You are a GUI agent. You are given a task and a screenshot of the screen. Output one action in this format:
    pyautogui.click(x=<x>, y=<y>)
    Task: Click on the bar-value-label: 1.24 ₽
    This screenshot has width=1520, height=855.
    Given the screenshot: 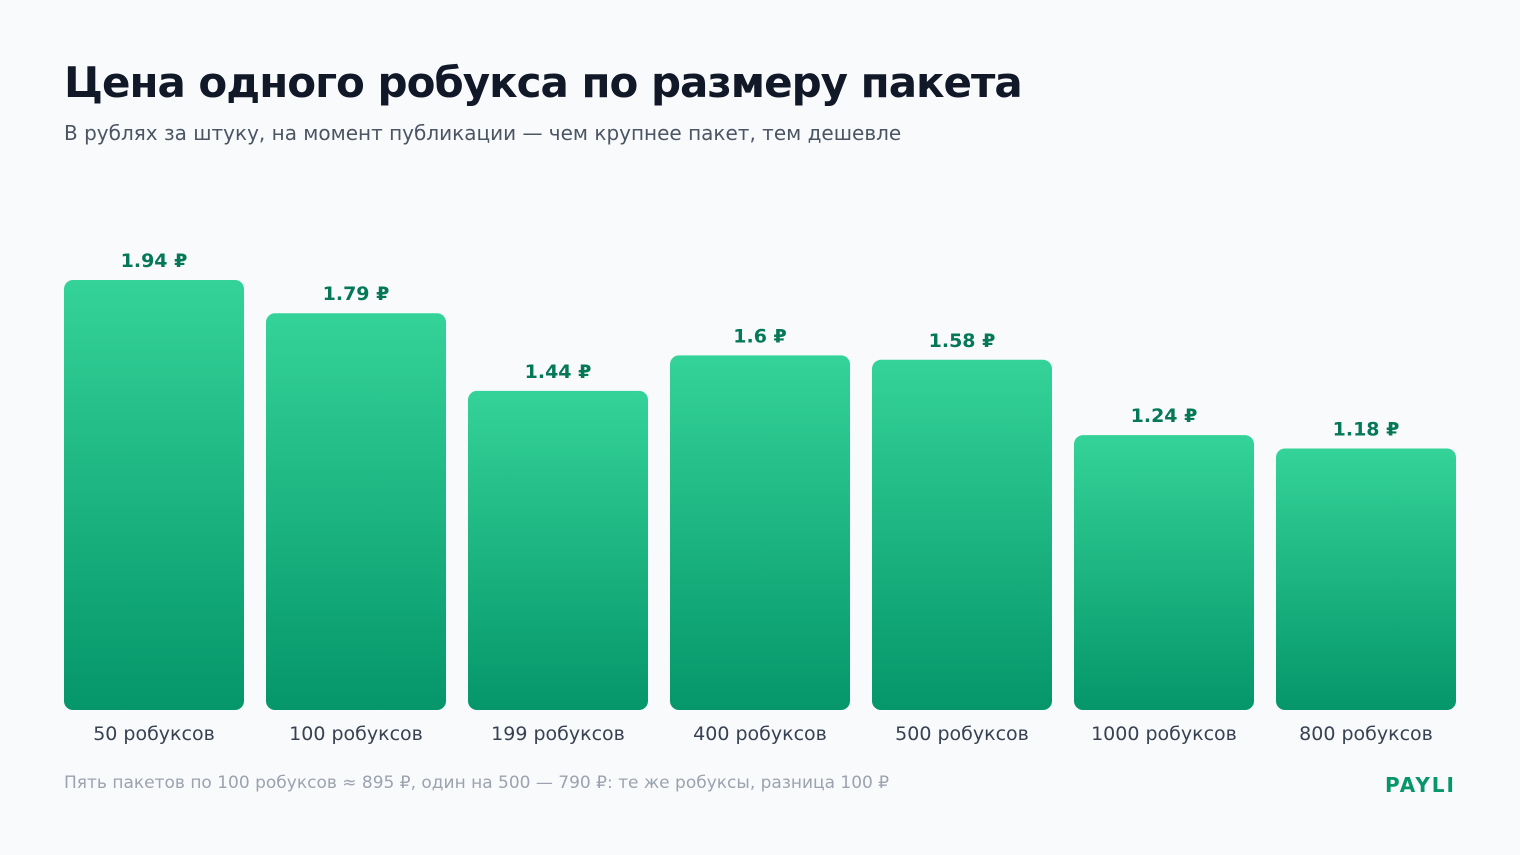 What is the action you would take?
    pyautogui.click(x=1164, y=416)
    